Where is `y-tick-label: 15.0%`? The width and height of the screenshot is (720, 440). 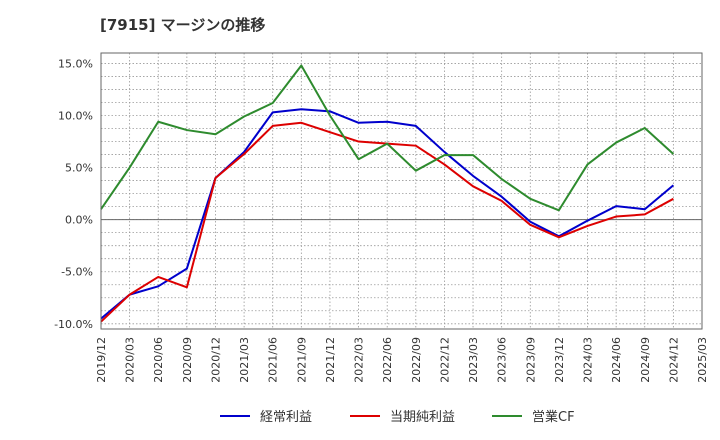 y-tick-label: 15.0% is located at coordinates (75, 63).